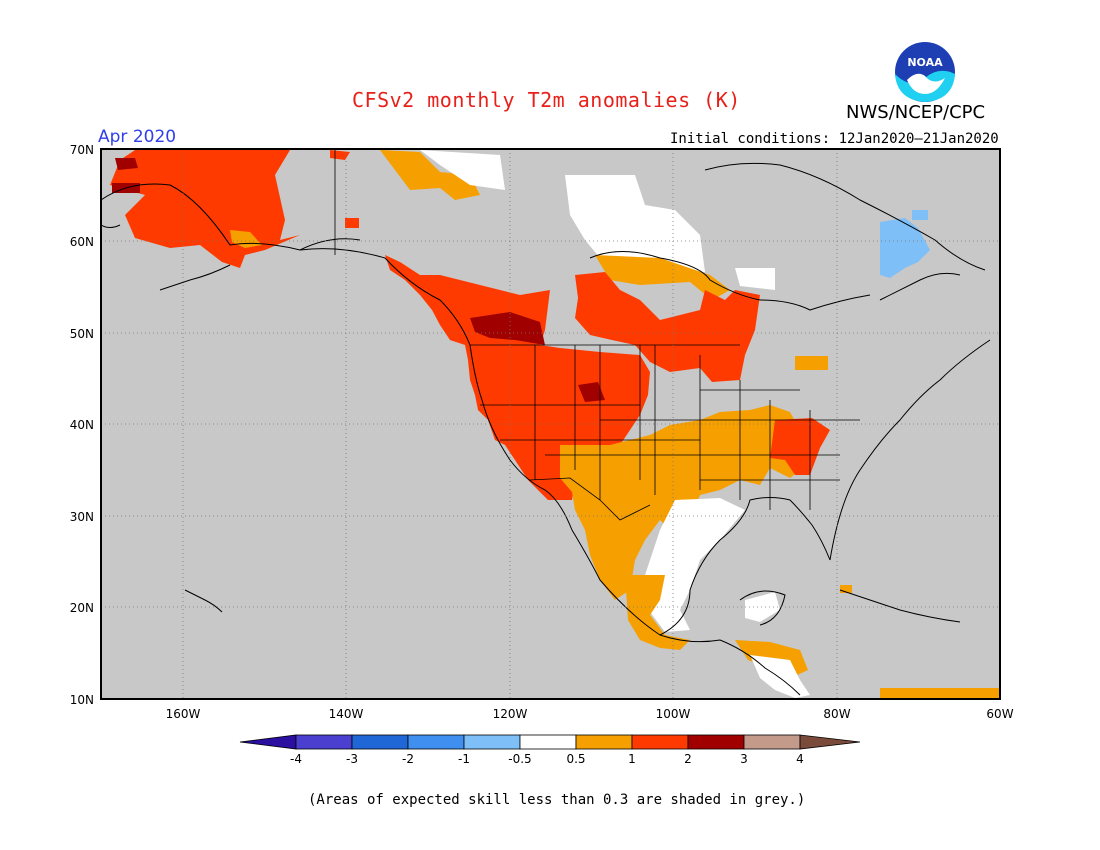 The image size is (1100, 850). What do you see at coordinates (296, 759) in the screenshot?
I see `colorbar-tick: -4` at bounding box center [296, 759].